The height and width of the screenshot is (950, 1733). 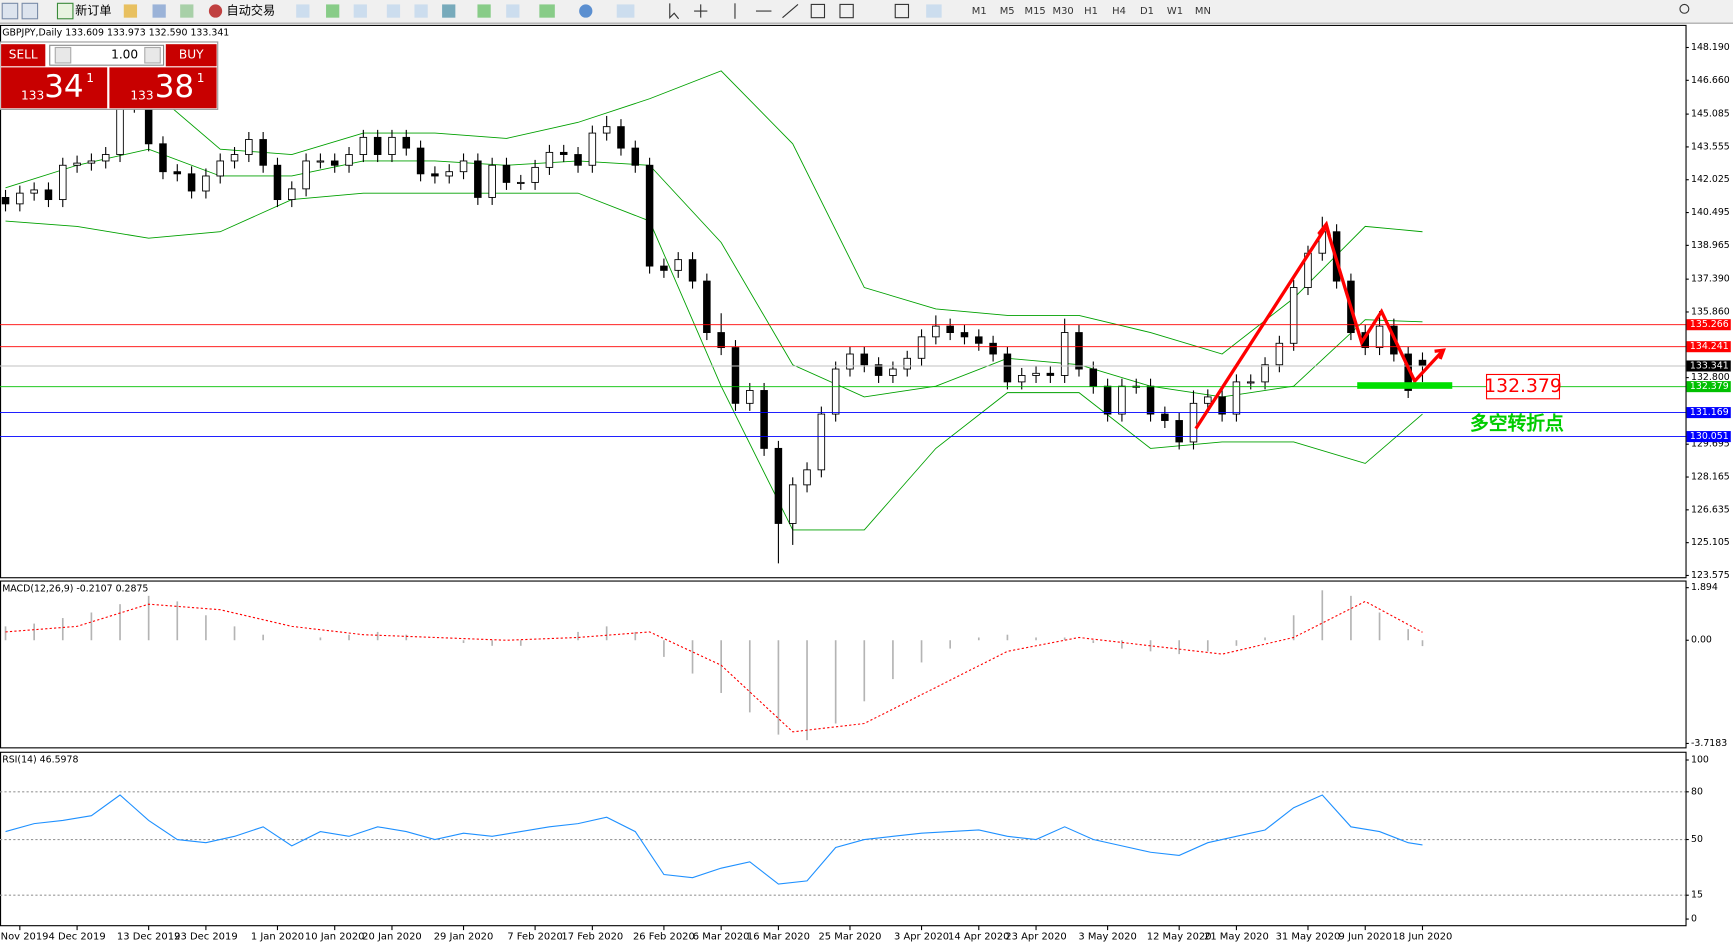 I want to click on y-tick-label: 132.800, so click(x=1710, y=377).